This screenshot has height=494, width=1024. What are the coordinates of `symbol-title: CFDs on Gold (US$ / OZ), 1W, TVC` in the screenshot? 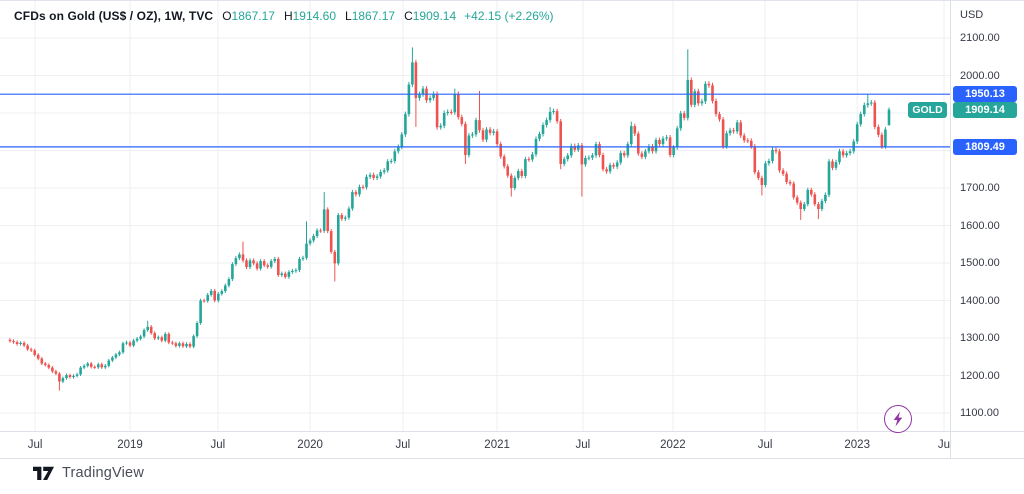 It's located at (114, 16).